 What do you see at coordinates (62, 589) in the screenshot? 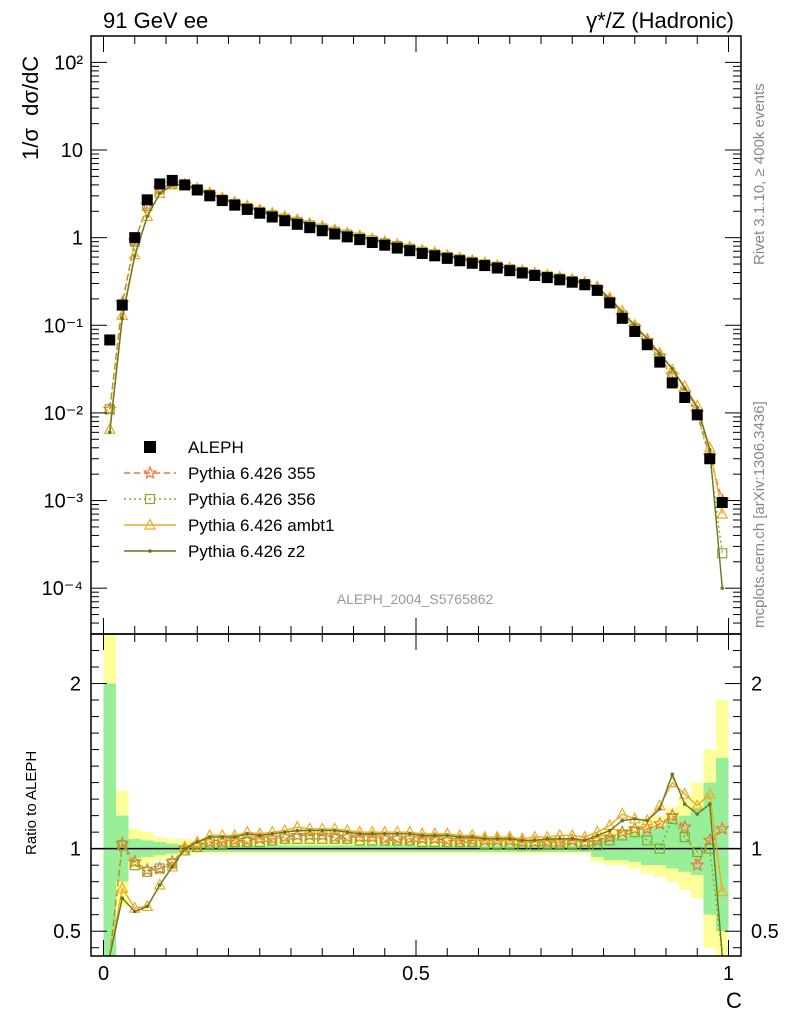
I see `main-ytick-label: 10⁻⁴` at bounding box center [62, 589].